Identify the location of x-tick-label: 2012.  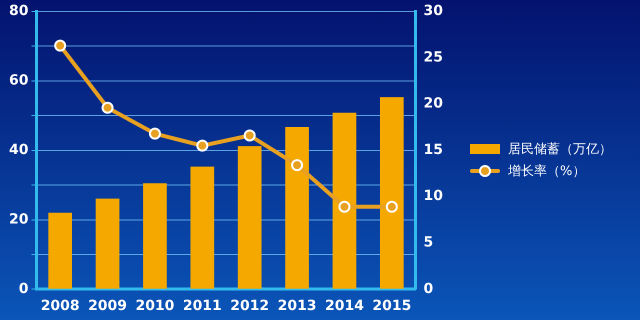
(250, 306).